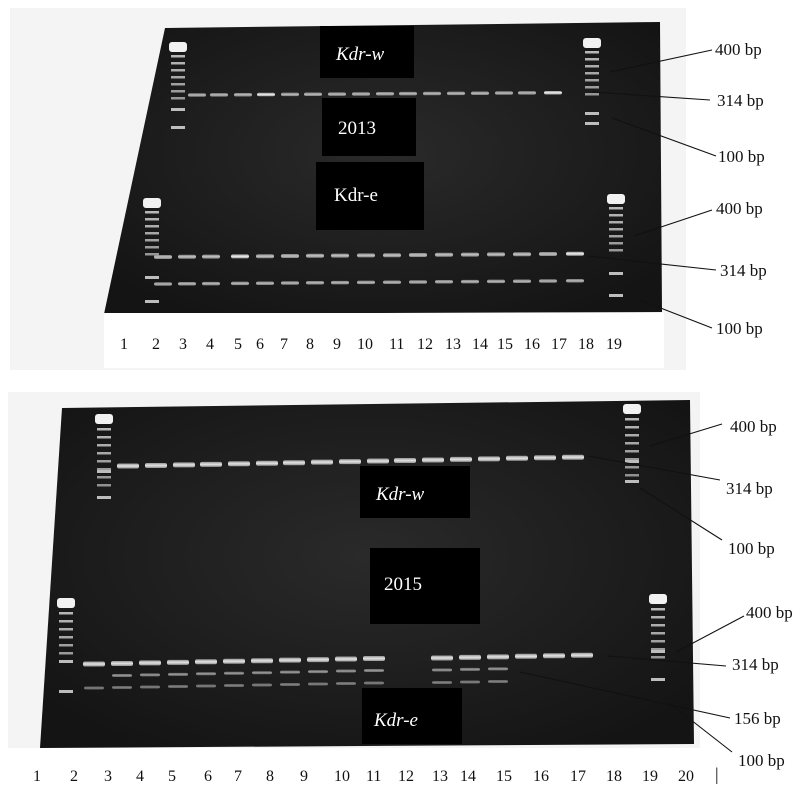 Image resolution: width=809 pixels, height=791 pixels. What do you see at coordinates (140, 776) in the screenshot?
I see `lane-number: 4` at bounding box center [140, 776].